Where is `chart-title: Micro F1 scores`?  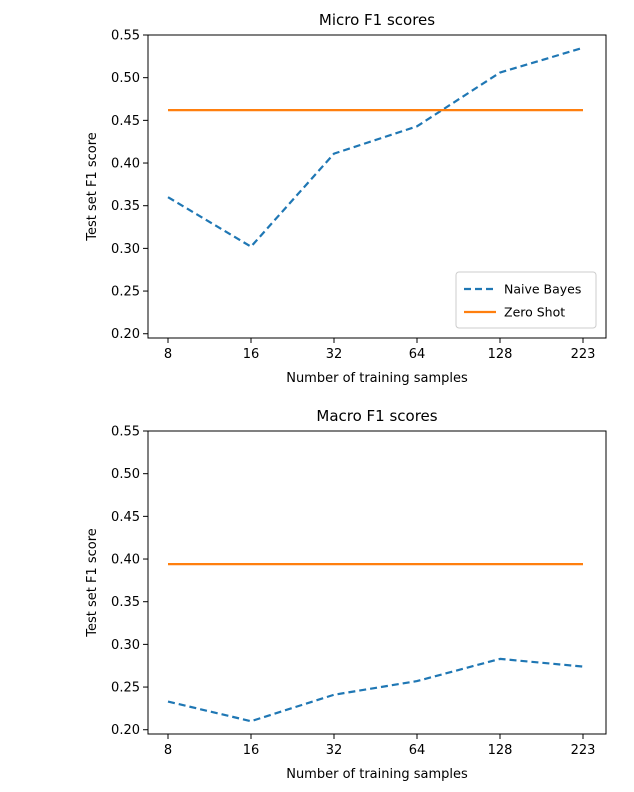
chart-title: Micro F1 scores is located at coordinates (377, 20).